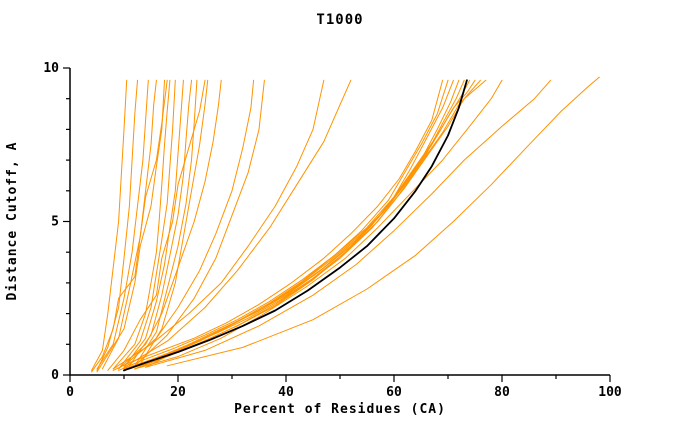 This screenshot has height=440, width=680. Describe the element at coordinates (178, 392) in the screenshot. I see `x-tick-label: 20` at that location.